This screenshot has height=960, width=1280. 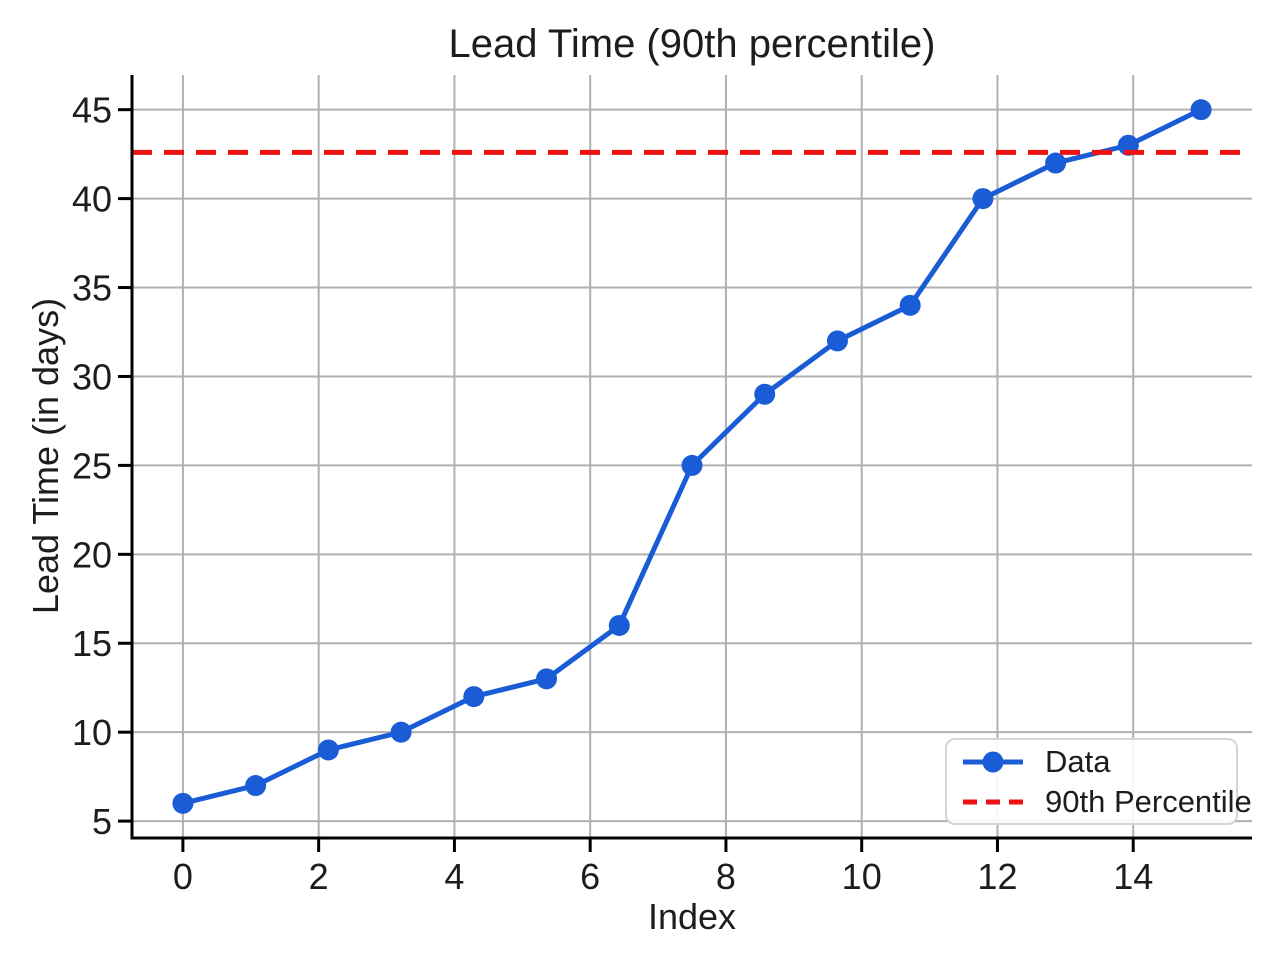 I want to click on x-tick-label: 6, so click(x=590, y=876).